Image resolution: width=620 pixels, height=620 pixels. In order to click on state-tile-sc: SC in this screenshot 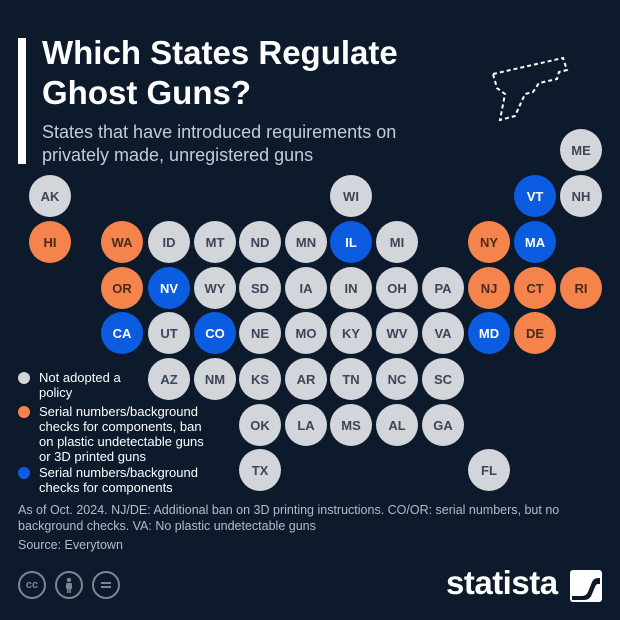, I will do `click(443, 379)`.